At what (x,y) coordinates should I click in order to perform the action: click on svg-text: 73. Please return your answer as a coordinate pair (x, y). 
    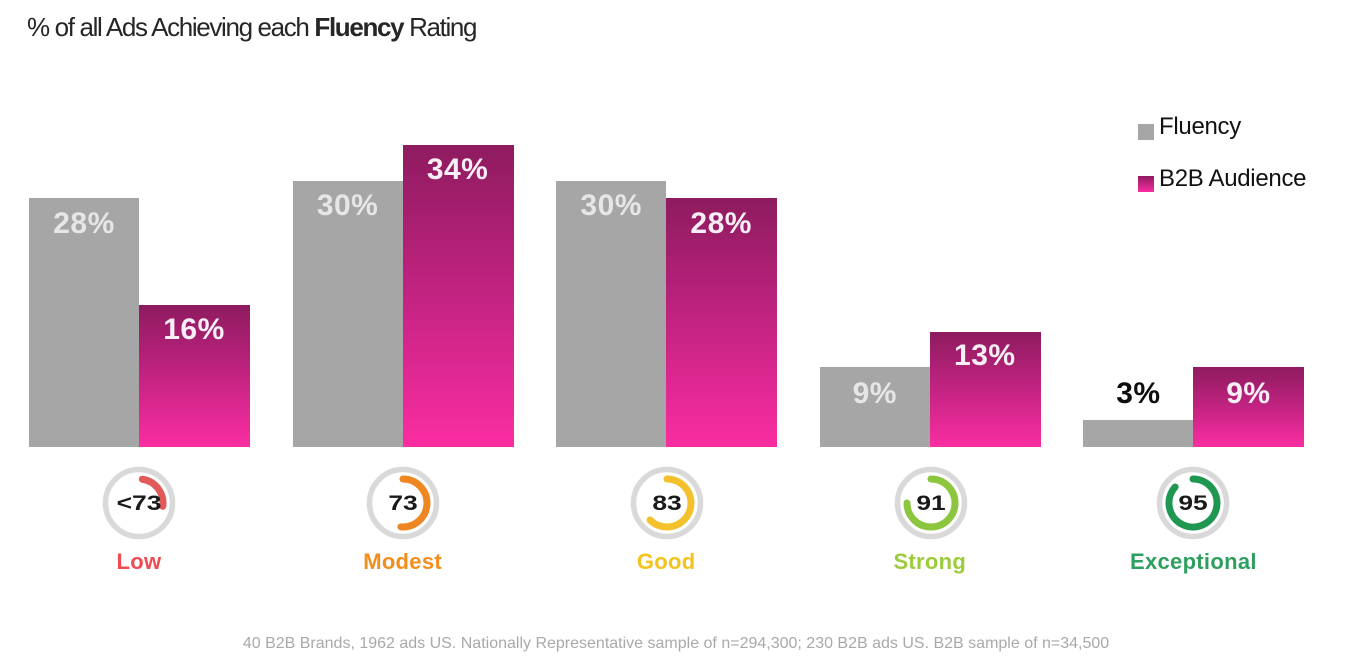
    Looking at the image, I should click on (403, 503).